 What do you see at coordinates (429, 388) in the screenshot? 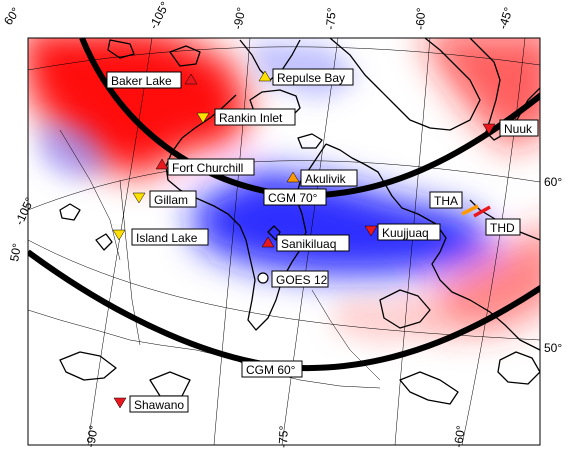
I see `nova-scotia` at bounding box center [429, 388].